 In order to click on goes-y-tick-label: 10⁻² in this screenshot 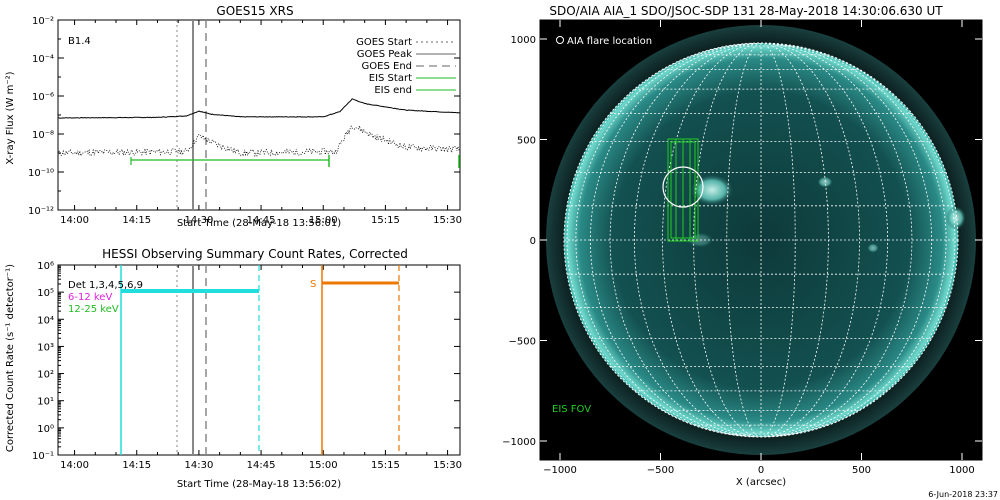, I will do `click(43, 21)`.